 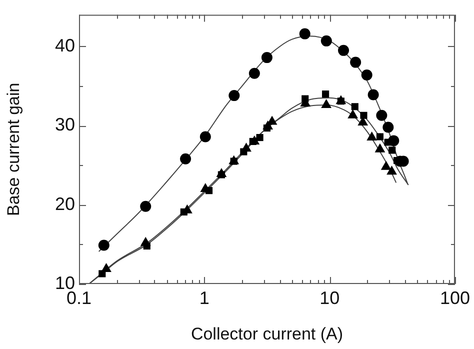 What do you see at coordinates (64, 45) in the screenshot?
I see `y-tick-label: 40` at bounding box center [64, 45].